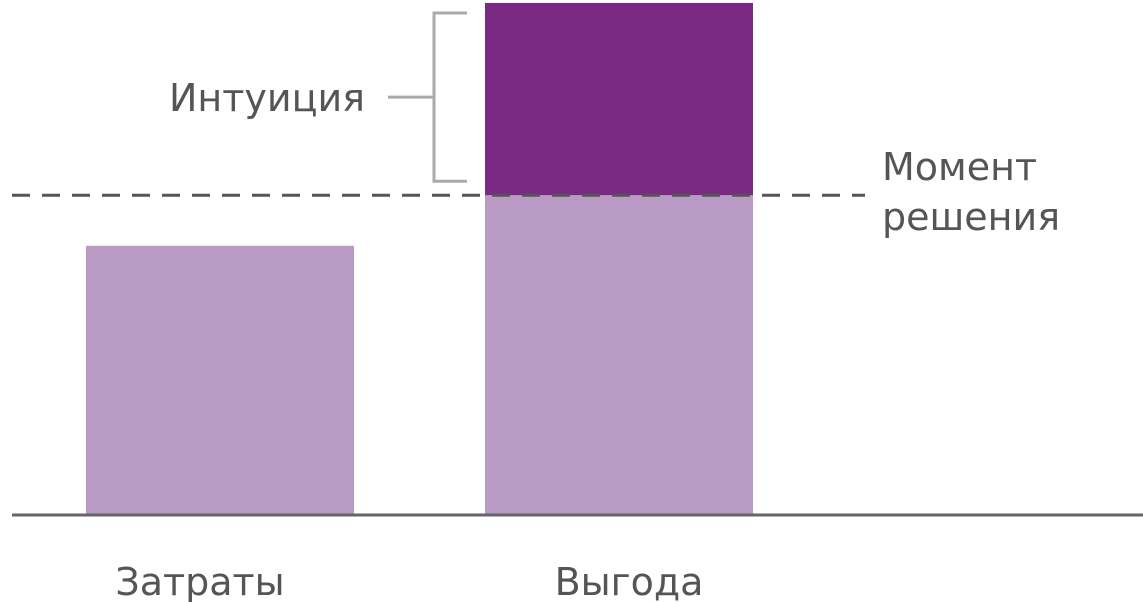  I want to click on category-label-benefit: Выгода, so click(629, 581).